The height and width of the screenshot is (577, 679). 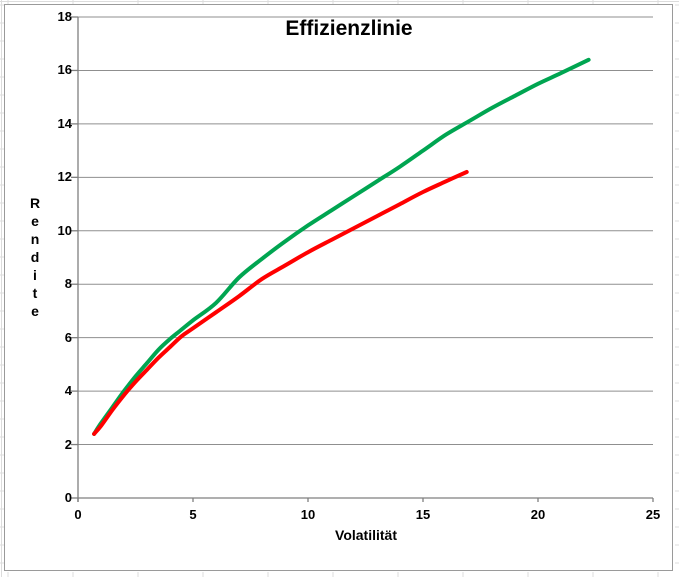 What do you see at coordinates (653, 514) in the screenshot?
I see `x-tick-label-25: 25` at bounding box center [653, 514].